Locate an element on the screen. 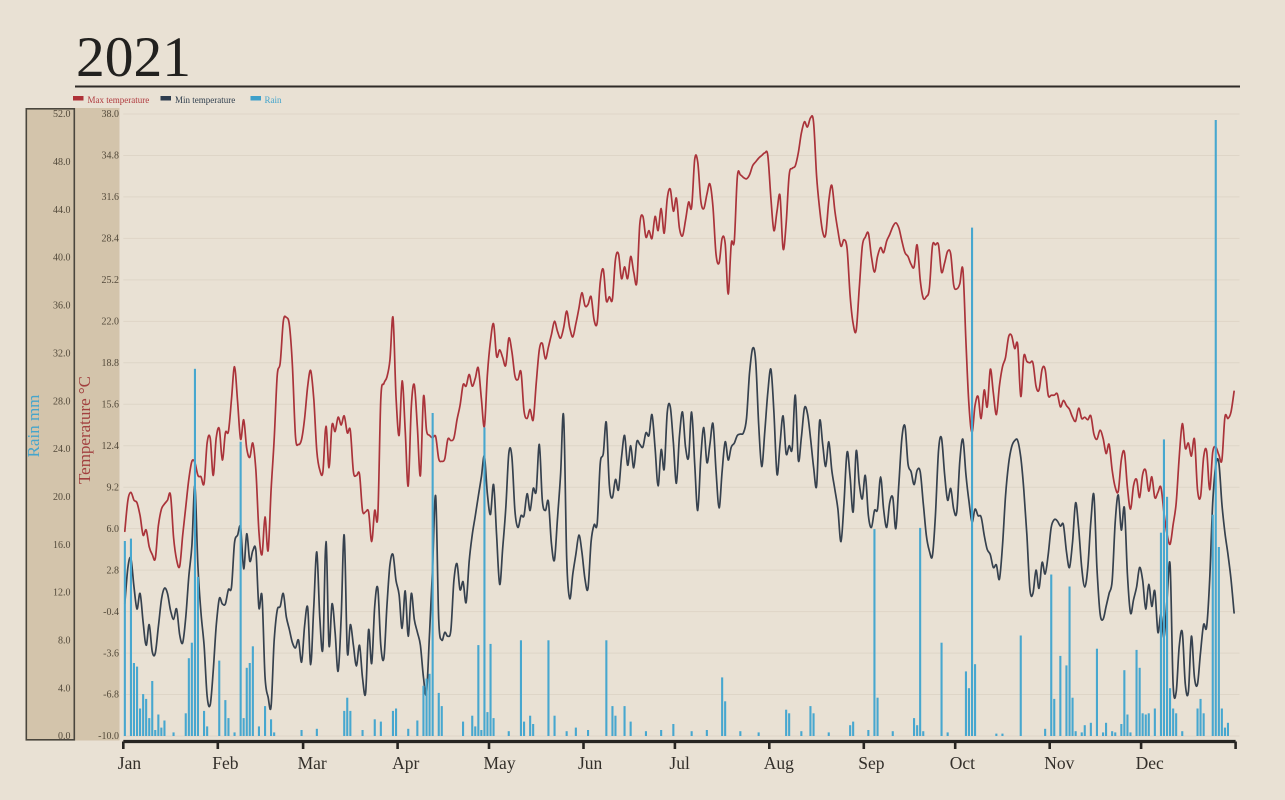  svg-text: Rain is located at coordinates (273, 100).